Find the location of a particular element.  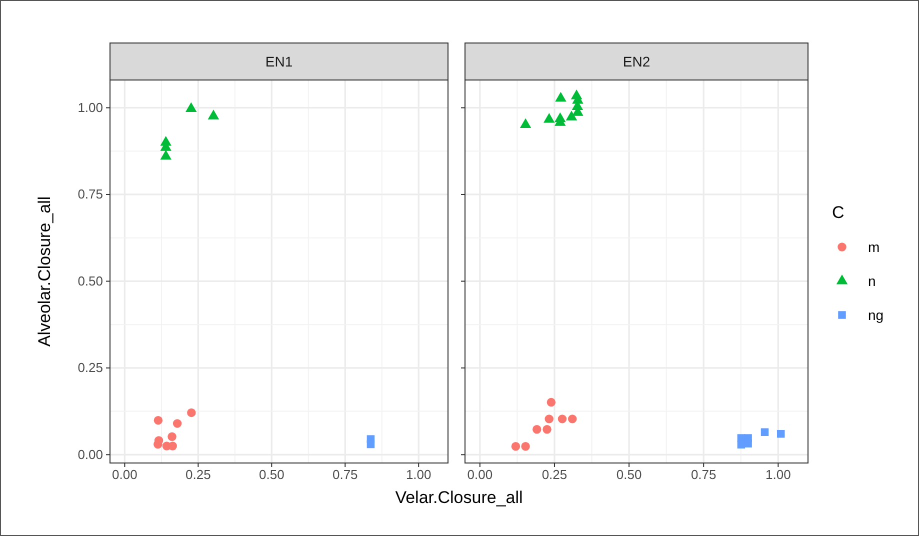

chart-title: EN1 is located at coordinates (279, 62).